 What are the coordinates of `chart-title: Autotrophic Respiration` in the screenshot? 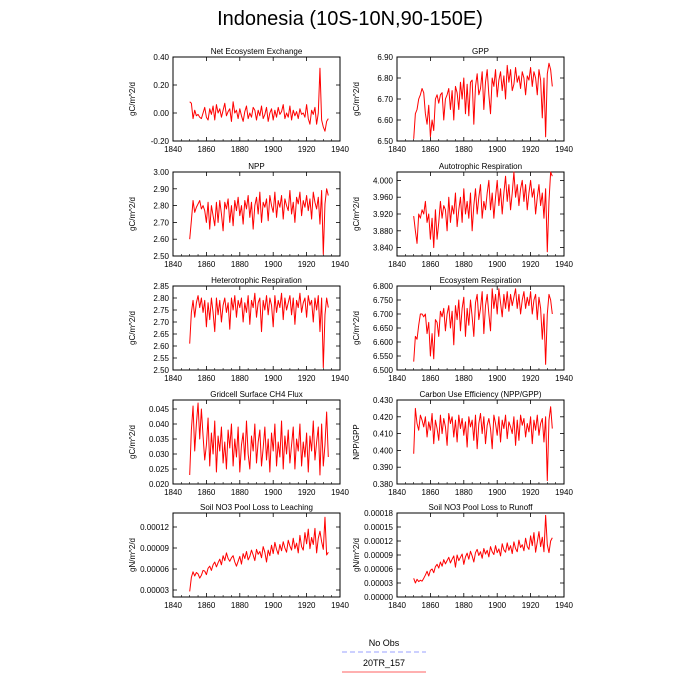 It's located at (480, 166).